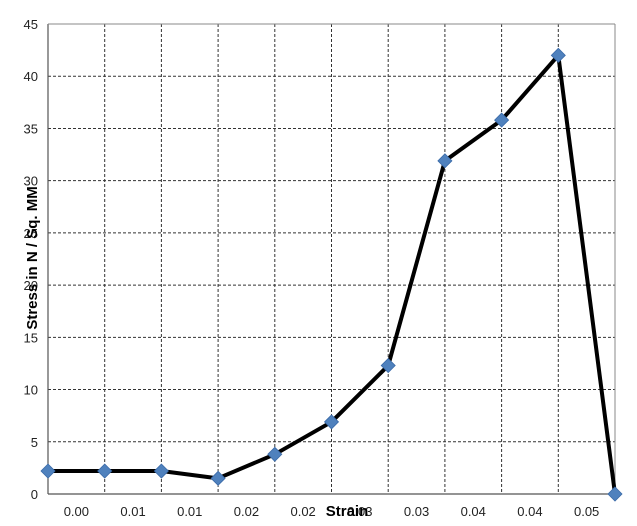 This screenshot has height=526, width=637. What do you see at coordinates (34, 442) in the screenshot?
I see `y-tick-label: 5` at bounding box center [34, 442].